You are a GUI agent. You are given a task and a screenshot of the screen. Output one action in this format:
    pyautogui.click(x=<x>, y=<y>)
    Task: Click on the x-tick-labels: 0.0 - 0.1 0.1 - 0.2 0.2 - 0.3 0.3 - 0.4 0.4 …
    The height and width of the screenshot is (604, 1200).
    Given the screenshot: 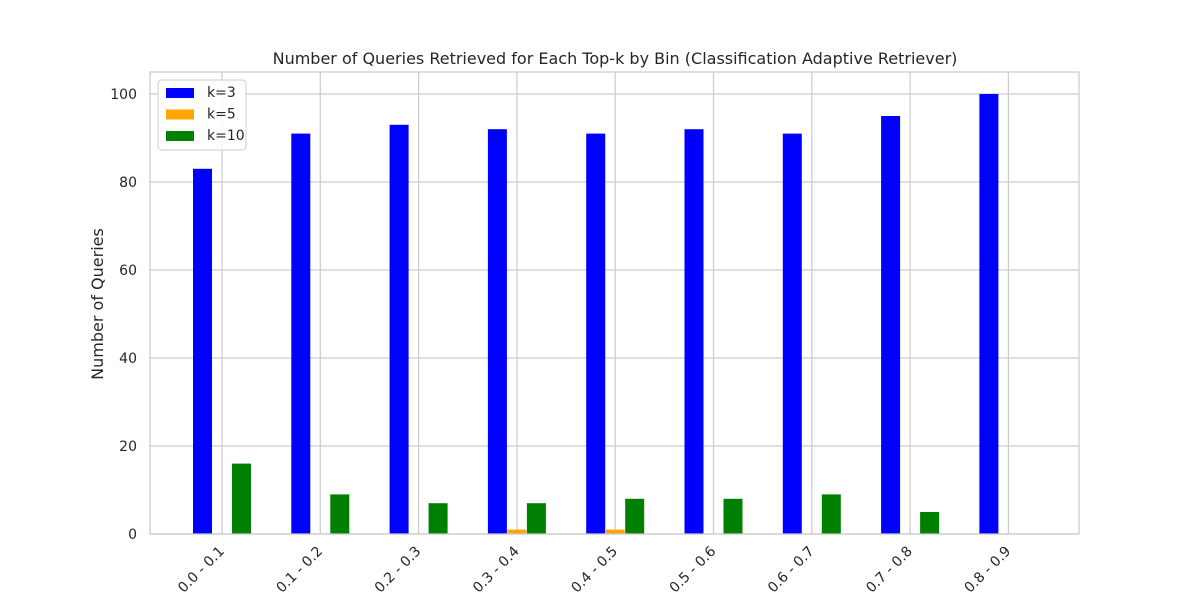 What is the action you would take?
    pyautogui.click(x=594, y=569)
    